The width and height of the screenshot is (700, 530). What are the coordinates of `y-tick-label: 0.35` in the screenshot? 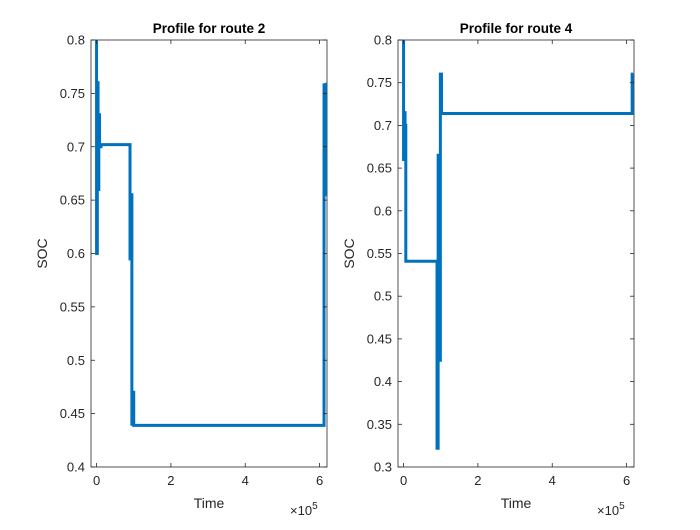 It's located at (379, 424).